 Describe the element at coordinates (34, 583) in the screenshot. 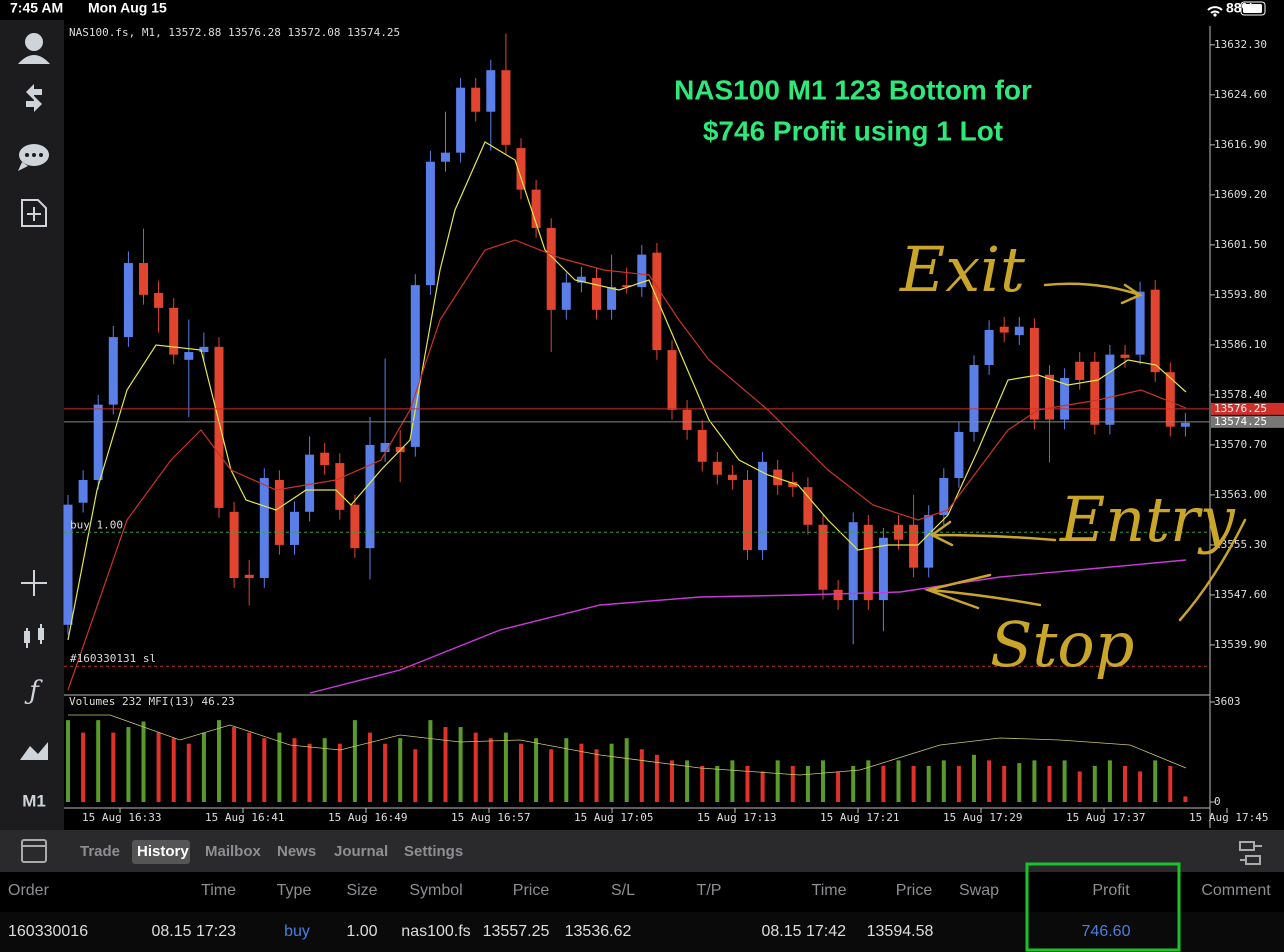

I see `crosshair-icon` at that location.